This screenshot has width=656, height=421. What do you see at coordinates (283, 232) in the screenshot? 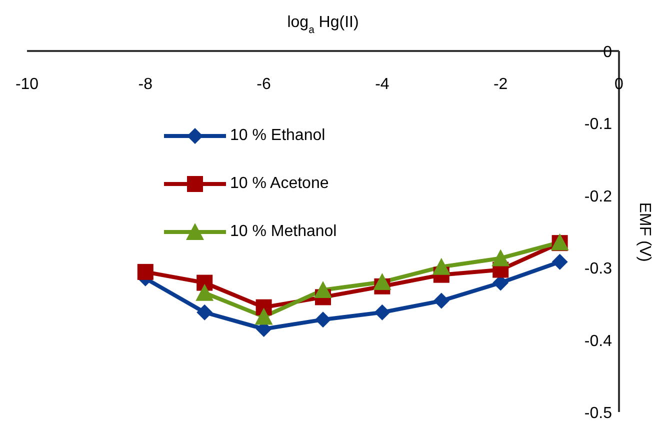
I see `legend-label: 10 % Methanol` at bounding box center [283, 232].